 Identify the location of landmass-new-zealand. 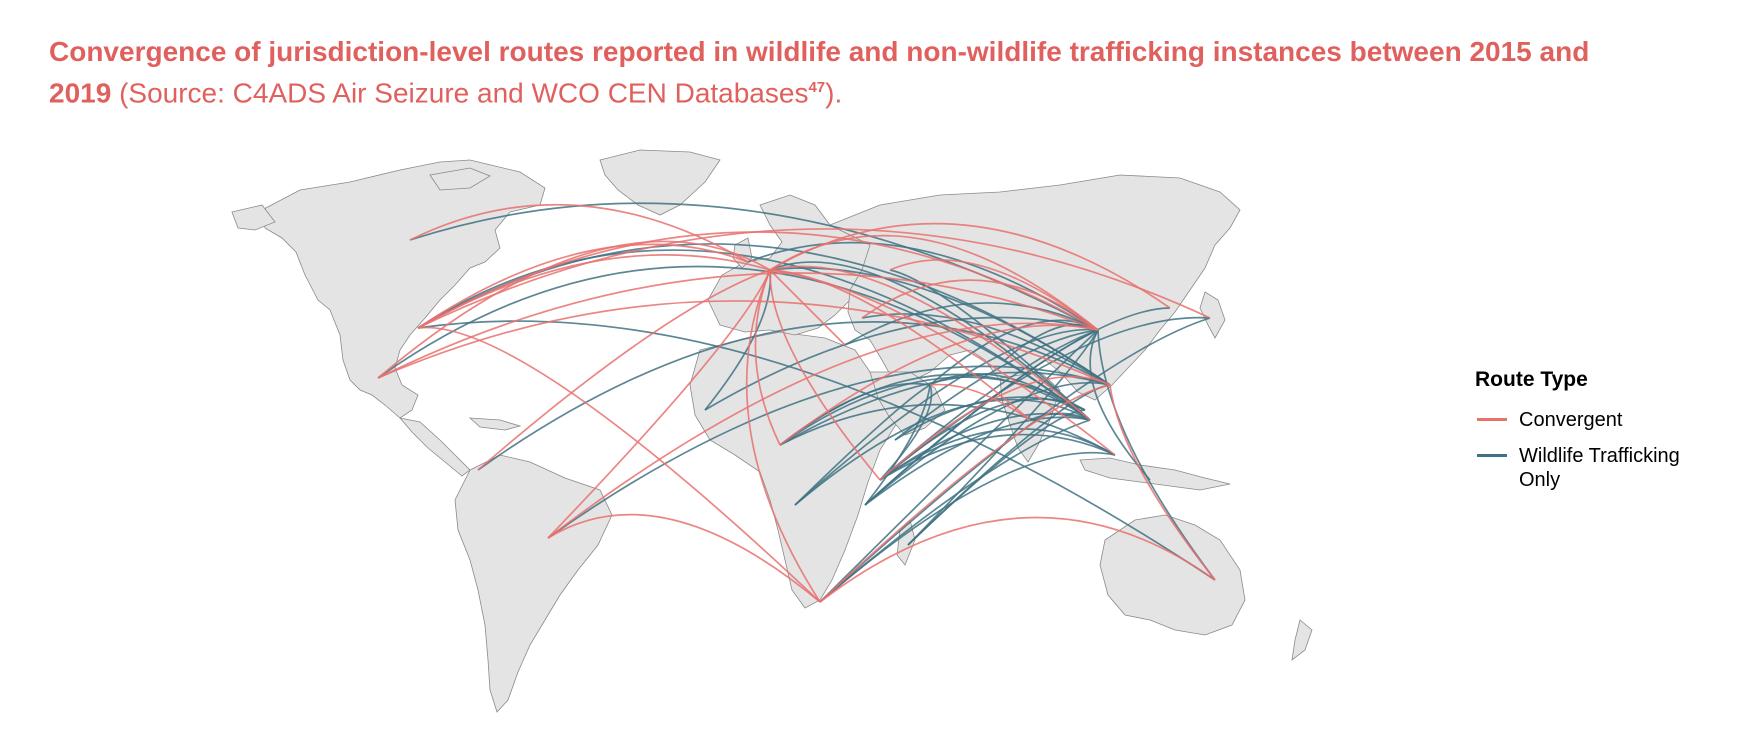
(1302, 640).